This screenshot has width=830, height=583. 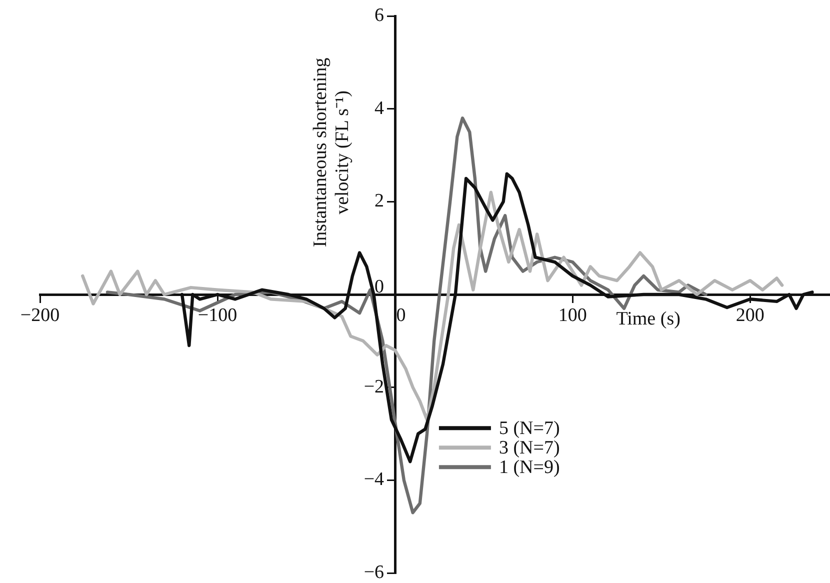 I want to click on x-tick-label: 200, so click(x=750, y=315).